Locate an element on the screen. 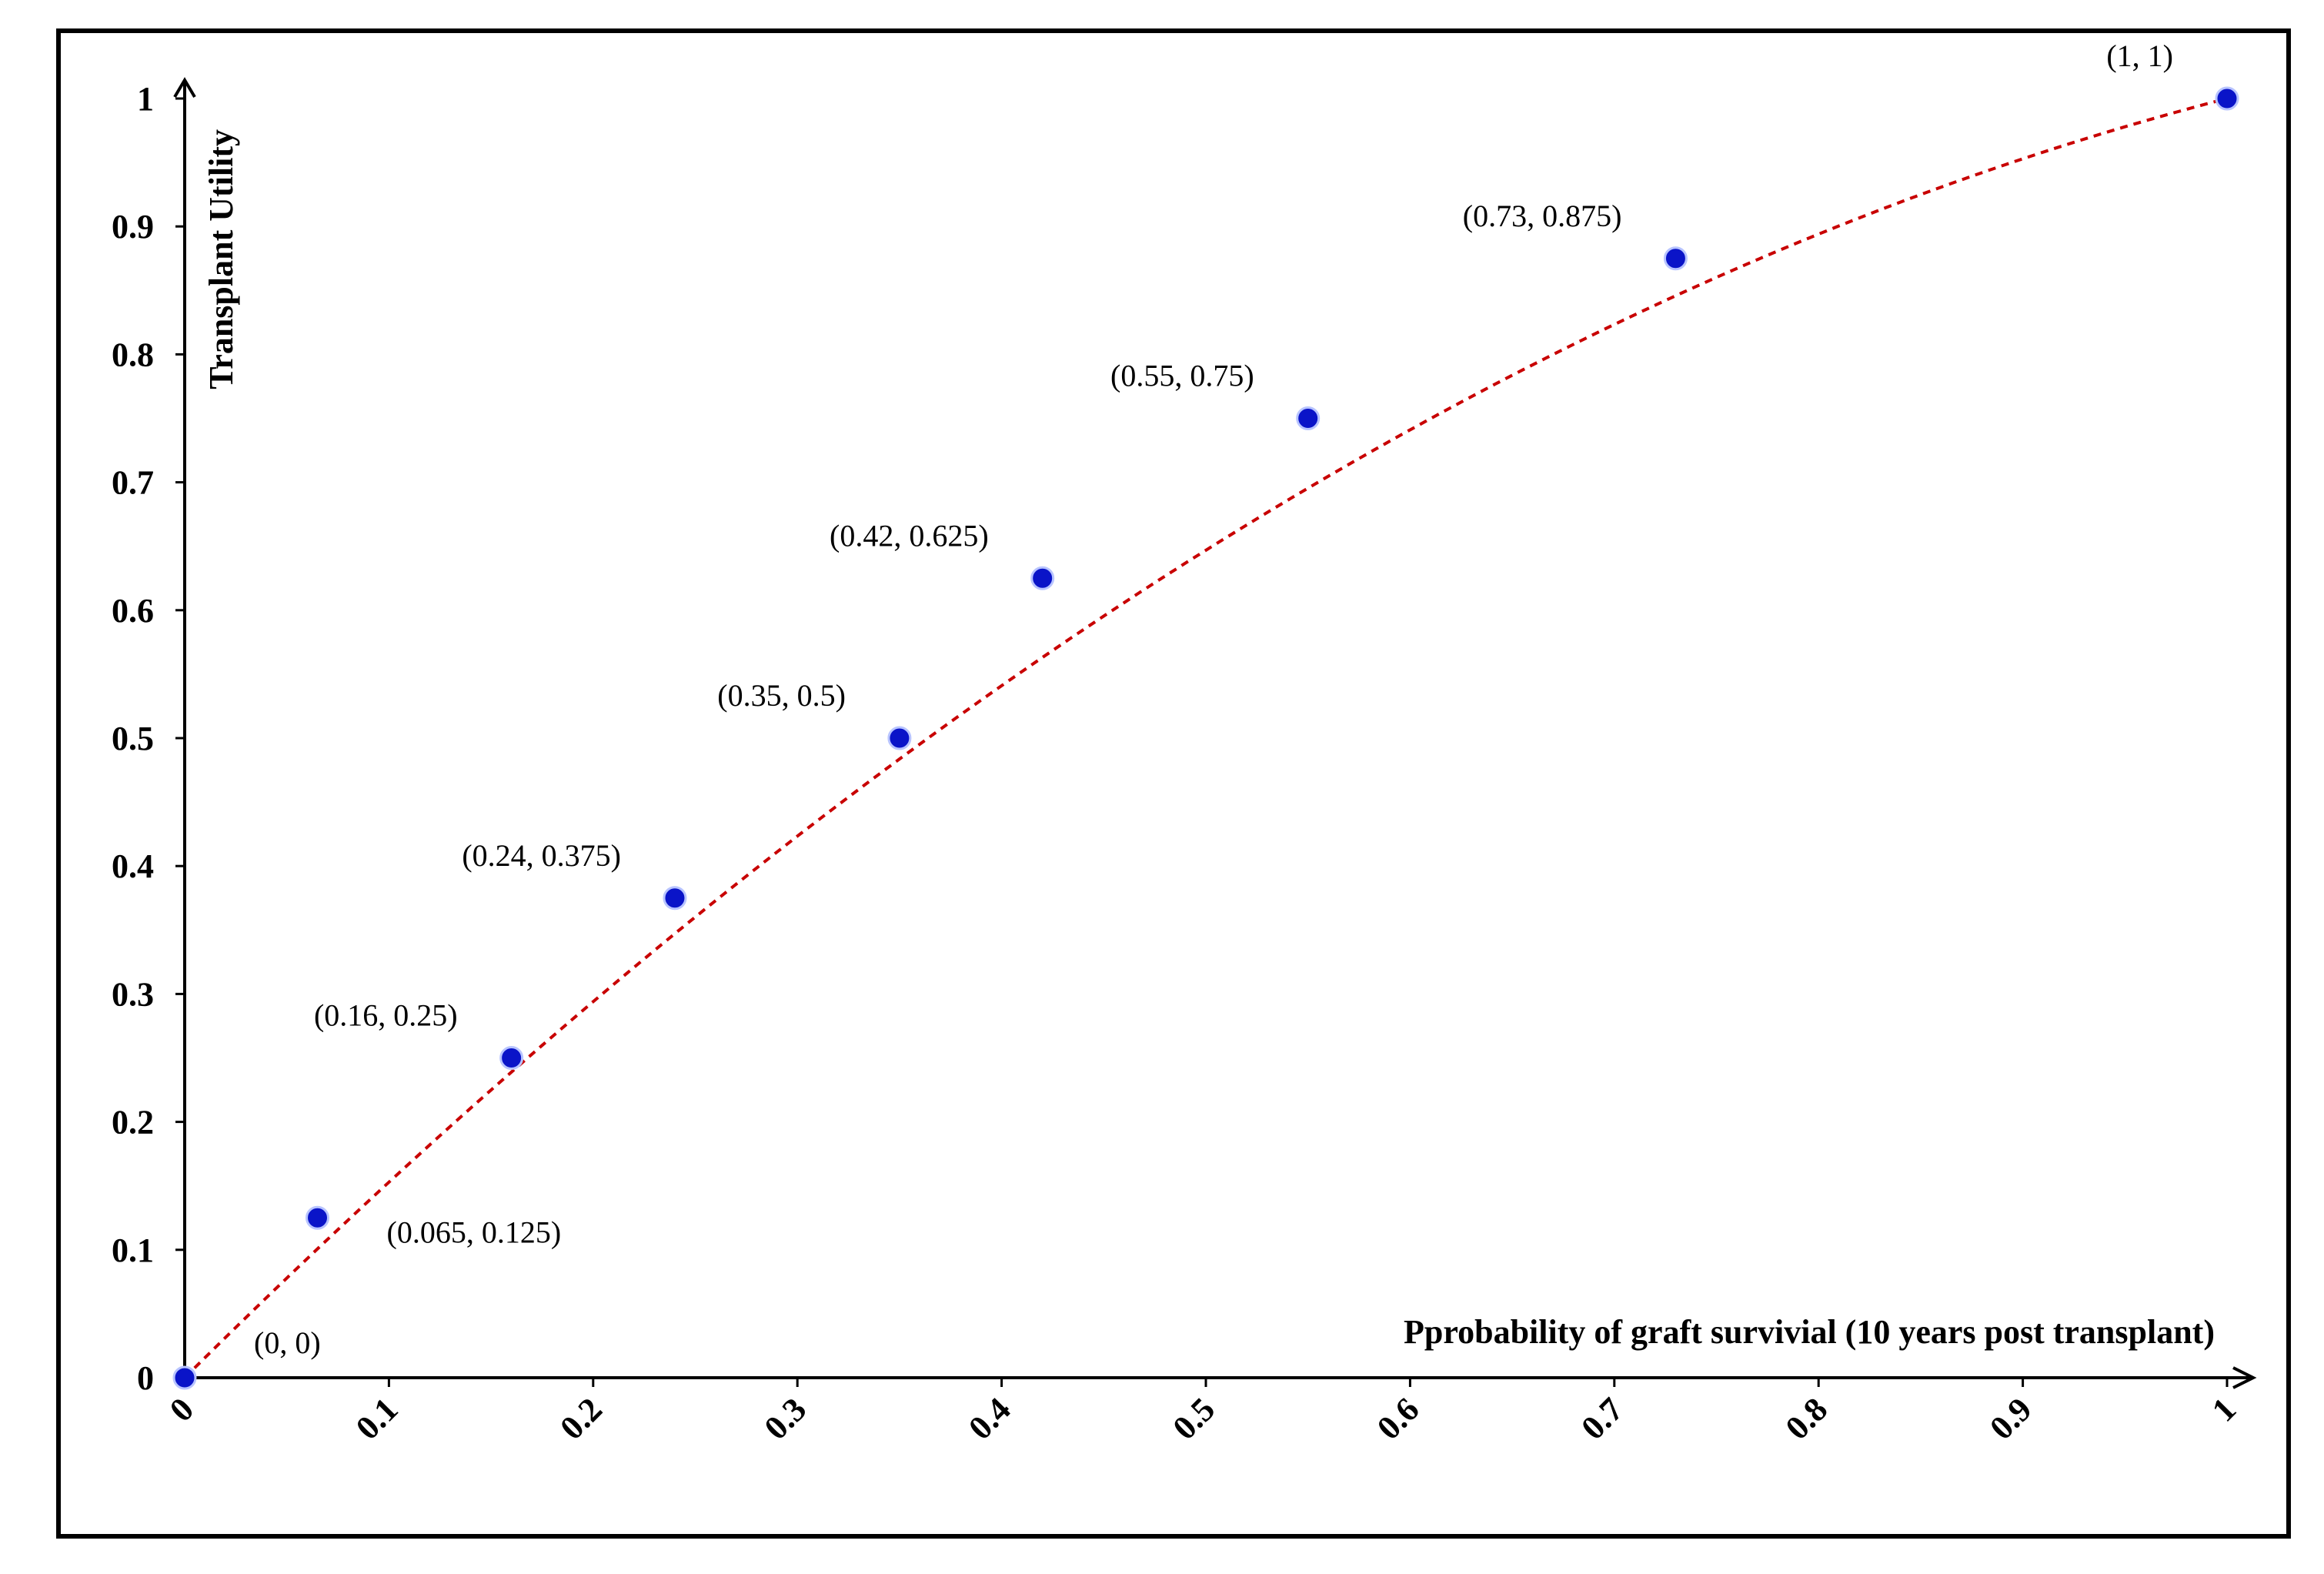  x-tick-label: 0.9 is located at coordinates (2011, 1418).